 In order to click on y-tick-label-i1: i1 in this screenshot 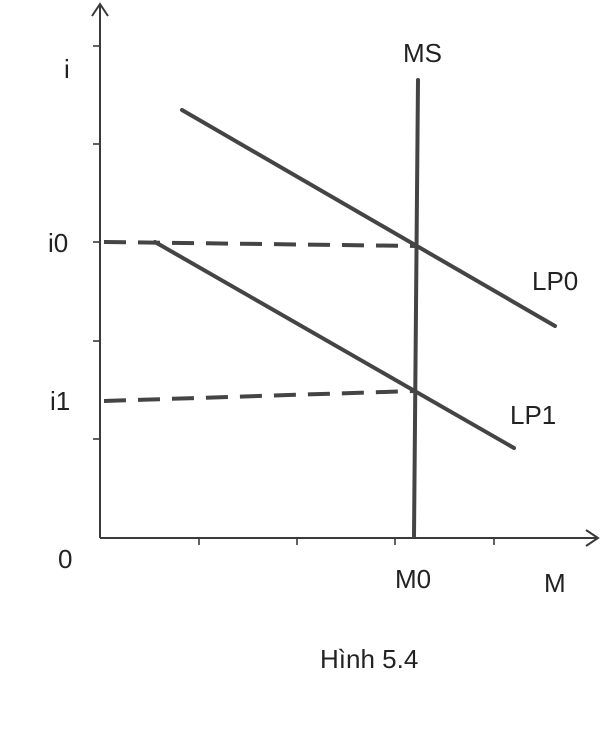, I will do `click(60, 401)`.